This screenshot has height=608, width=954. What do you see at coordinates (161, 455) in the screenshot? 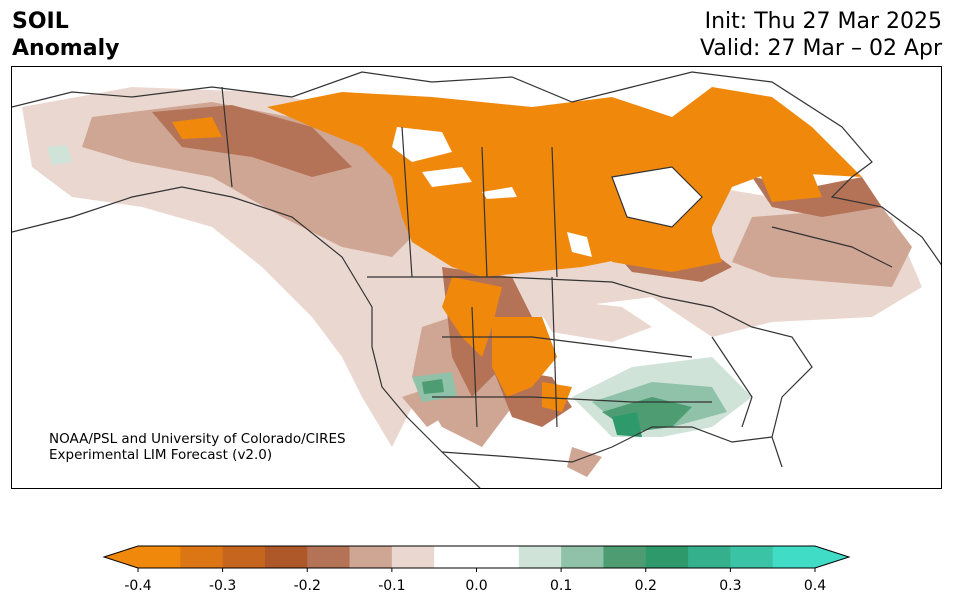
I see `credit-line-2: Experimental LIM Forecast (v2.0)` at bounding box center [161, 455].